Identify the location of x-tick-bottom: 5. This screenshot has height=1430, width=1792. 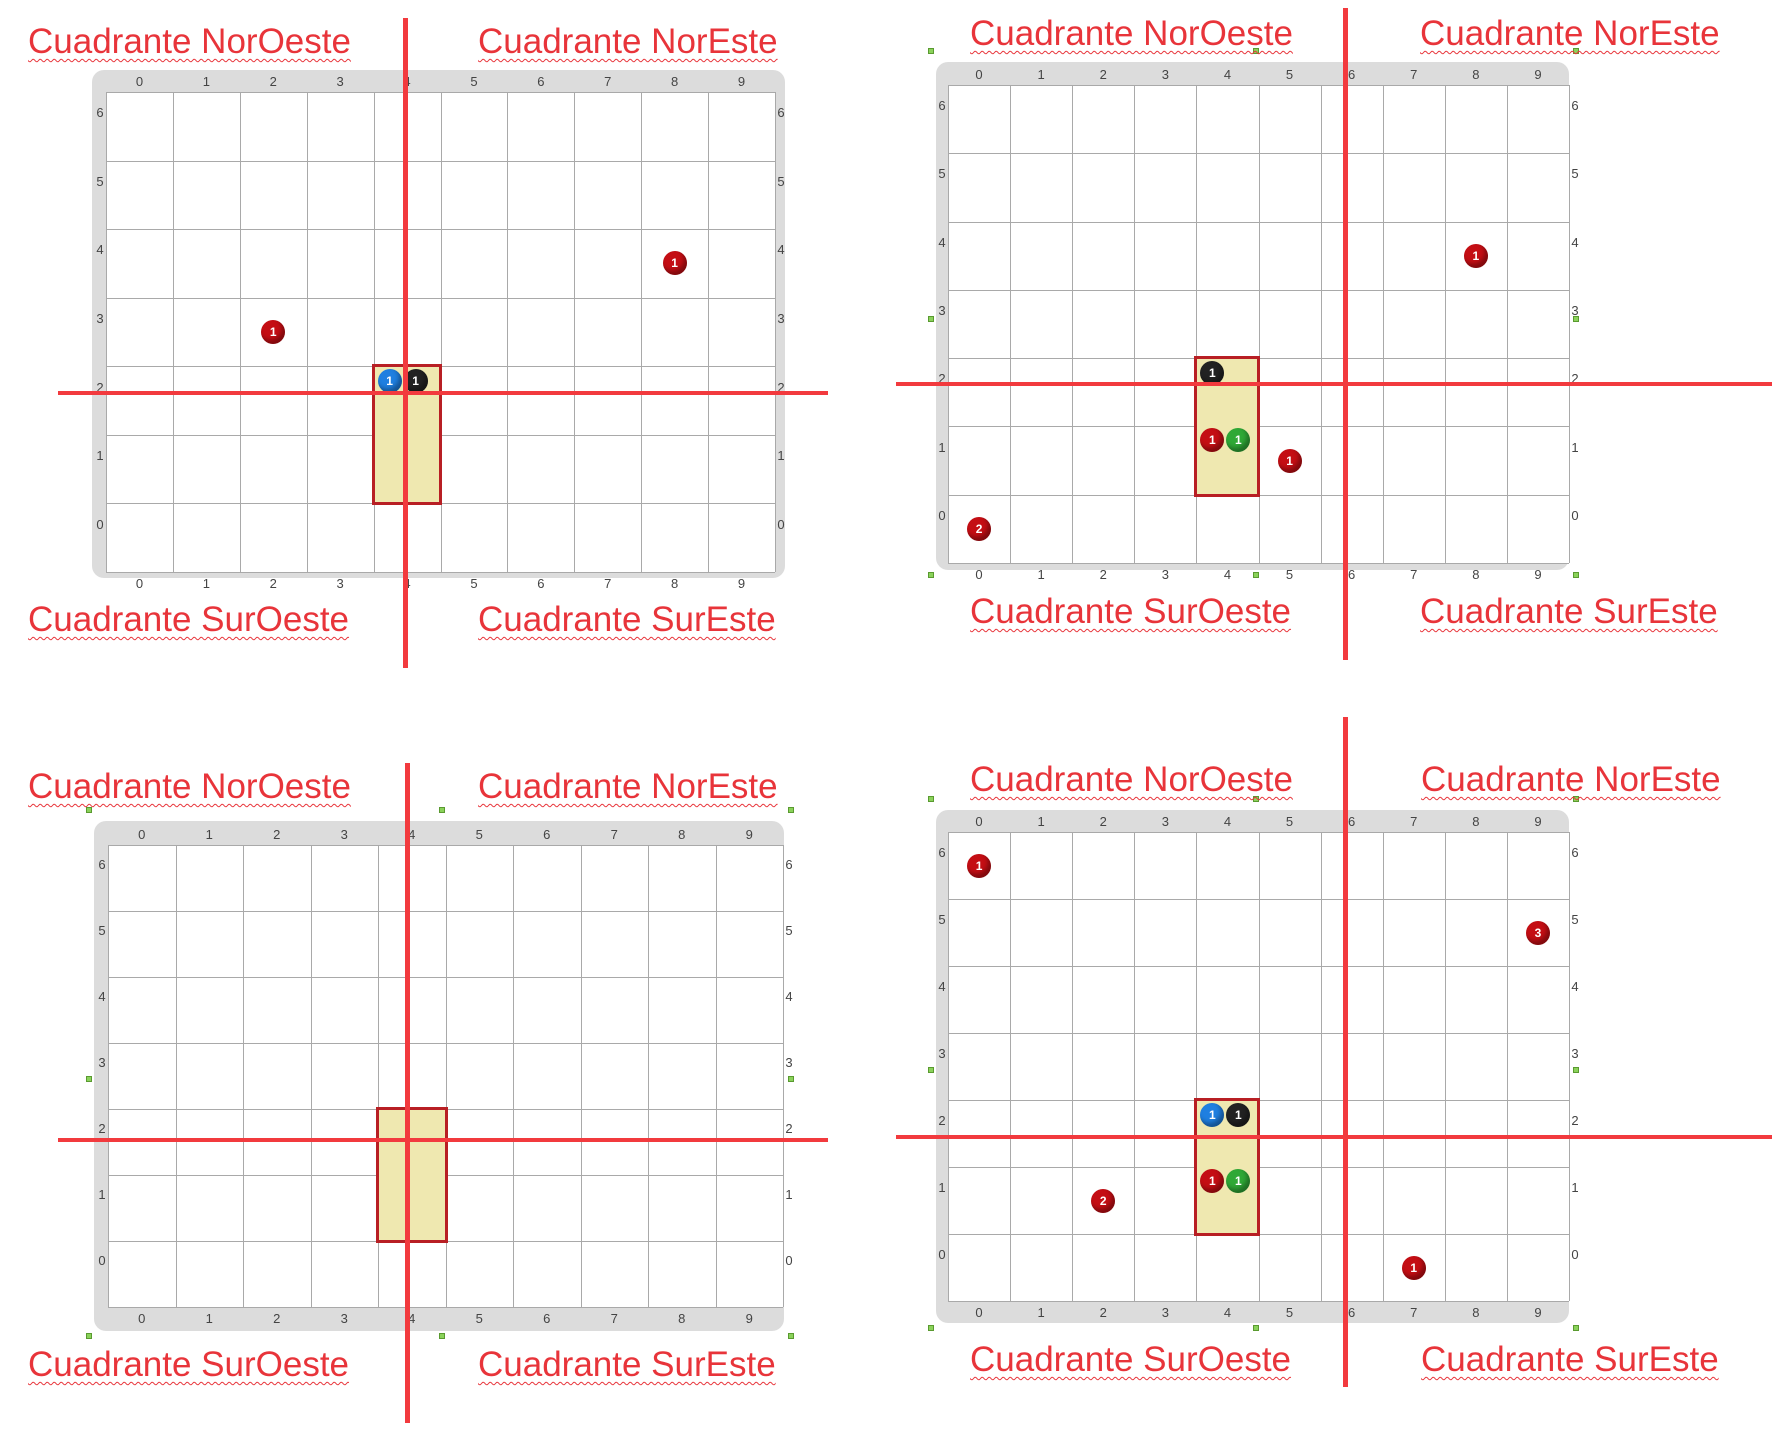
(1289, 574).